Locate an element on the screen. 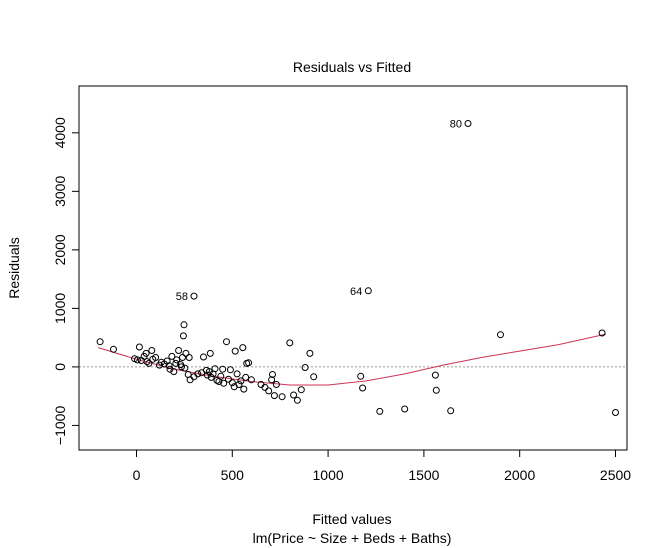  x-axis: 0 500 1000 1500 2000 2500 is located at coordinates (382, 466).